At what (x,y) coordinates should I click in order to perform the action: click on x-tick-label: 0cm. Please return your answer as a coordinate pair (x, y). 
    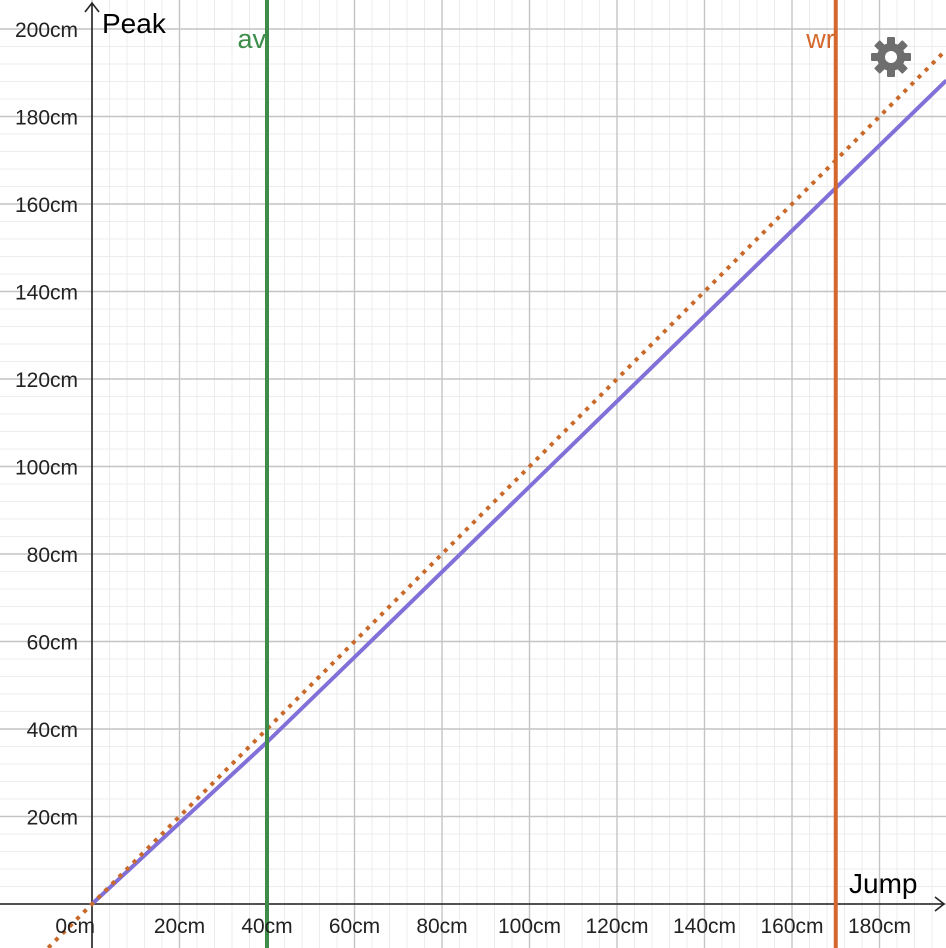
    Looking at the image, I should click on (75, 926).